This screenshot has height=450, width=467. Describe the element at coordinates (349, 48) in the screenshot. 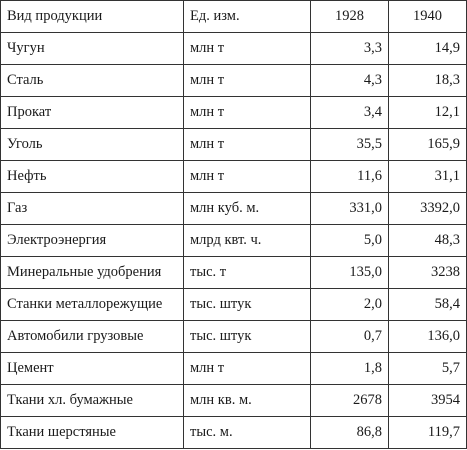

I see `row-value-1928: 3,3` at that location.